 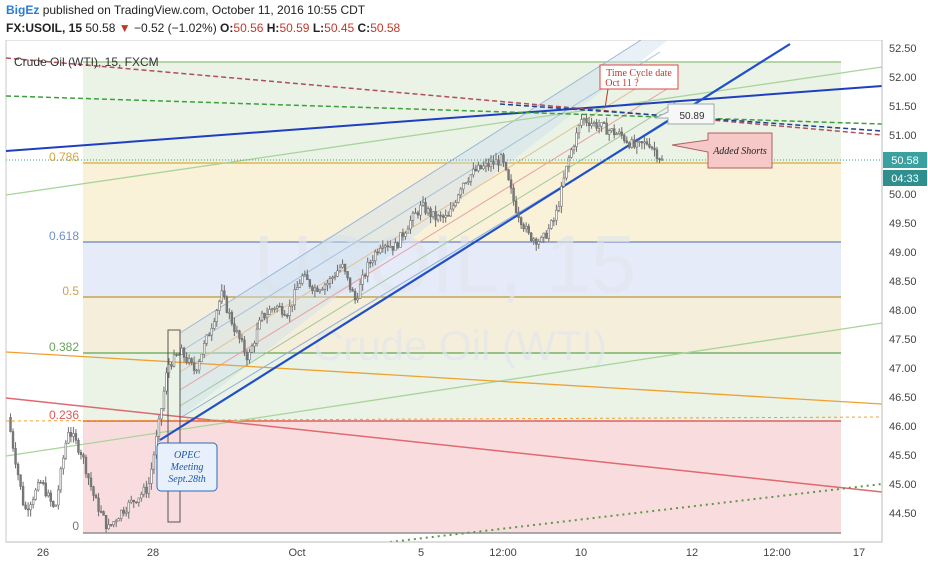 What do you see at coordinates (444, 554) in the screenshot?
I see `time-axis` at bounding box center [444, 554].